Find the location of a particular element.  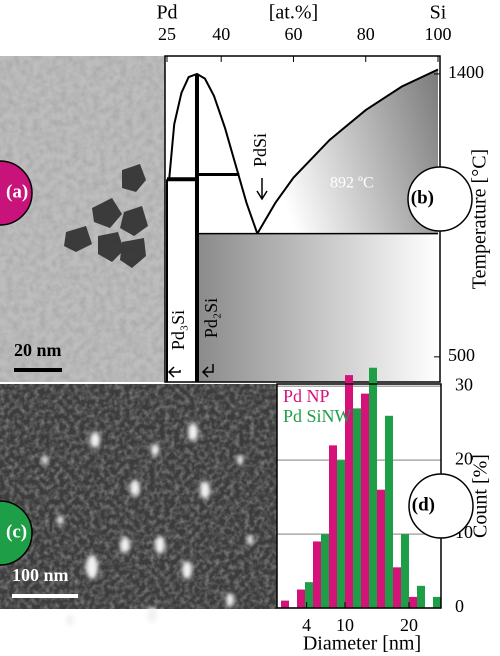

y-axis-title: Temperature [°C] is located at coordinates (480, 219).